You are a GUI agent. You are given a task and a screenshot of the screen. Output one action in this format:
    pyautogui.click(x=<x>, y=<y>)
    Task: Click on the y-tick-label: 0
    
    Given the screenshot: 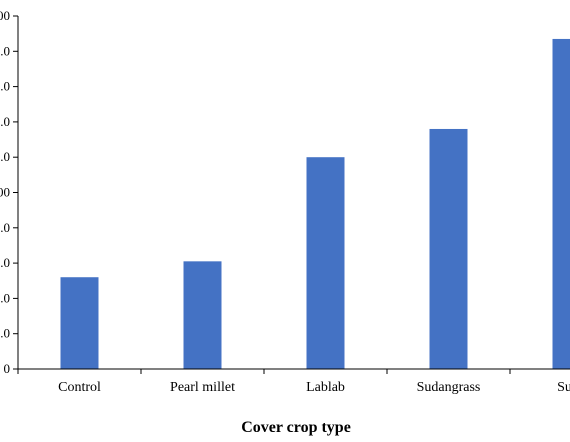 What is the action you would take?
    pyautogui.click(x=7, y=368)
    